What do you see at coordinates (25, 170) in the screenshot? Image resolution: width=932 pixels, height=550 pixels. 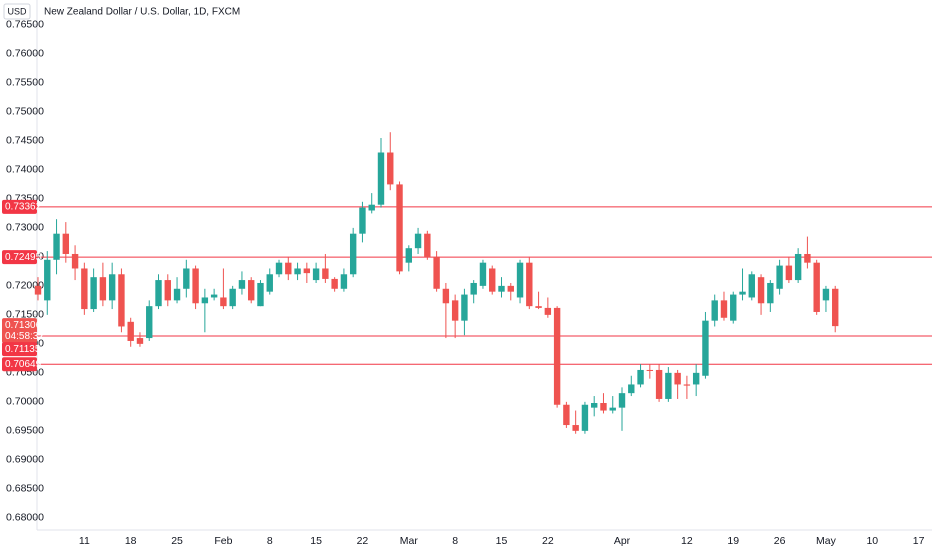 I see `y-tick-label: 0.74000` at bounding box center [25, 170].